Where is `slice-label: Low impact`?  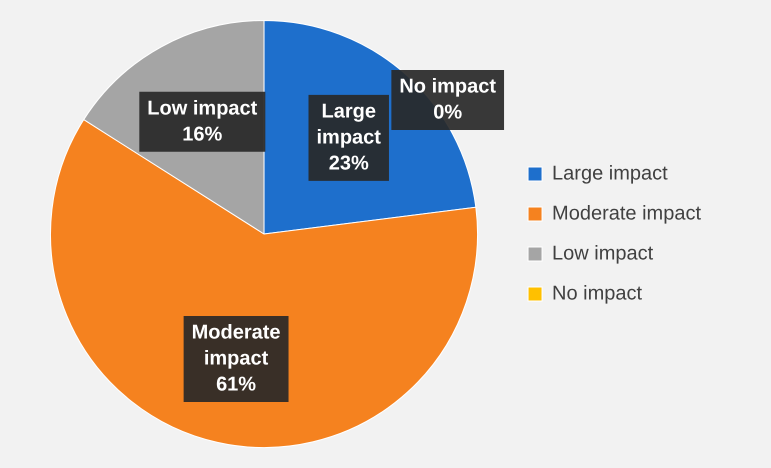 slice-label: Low impact is located at coordinates (202, 108).